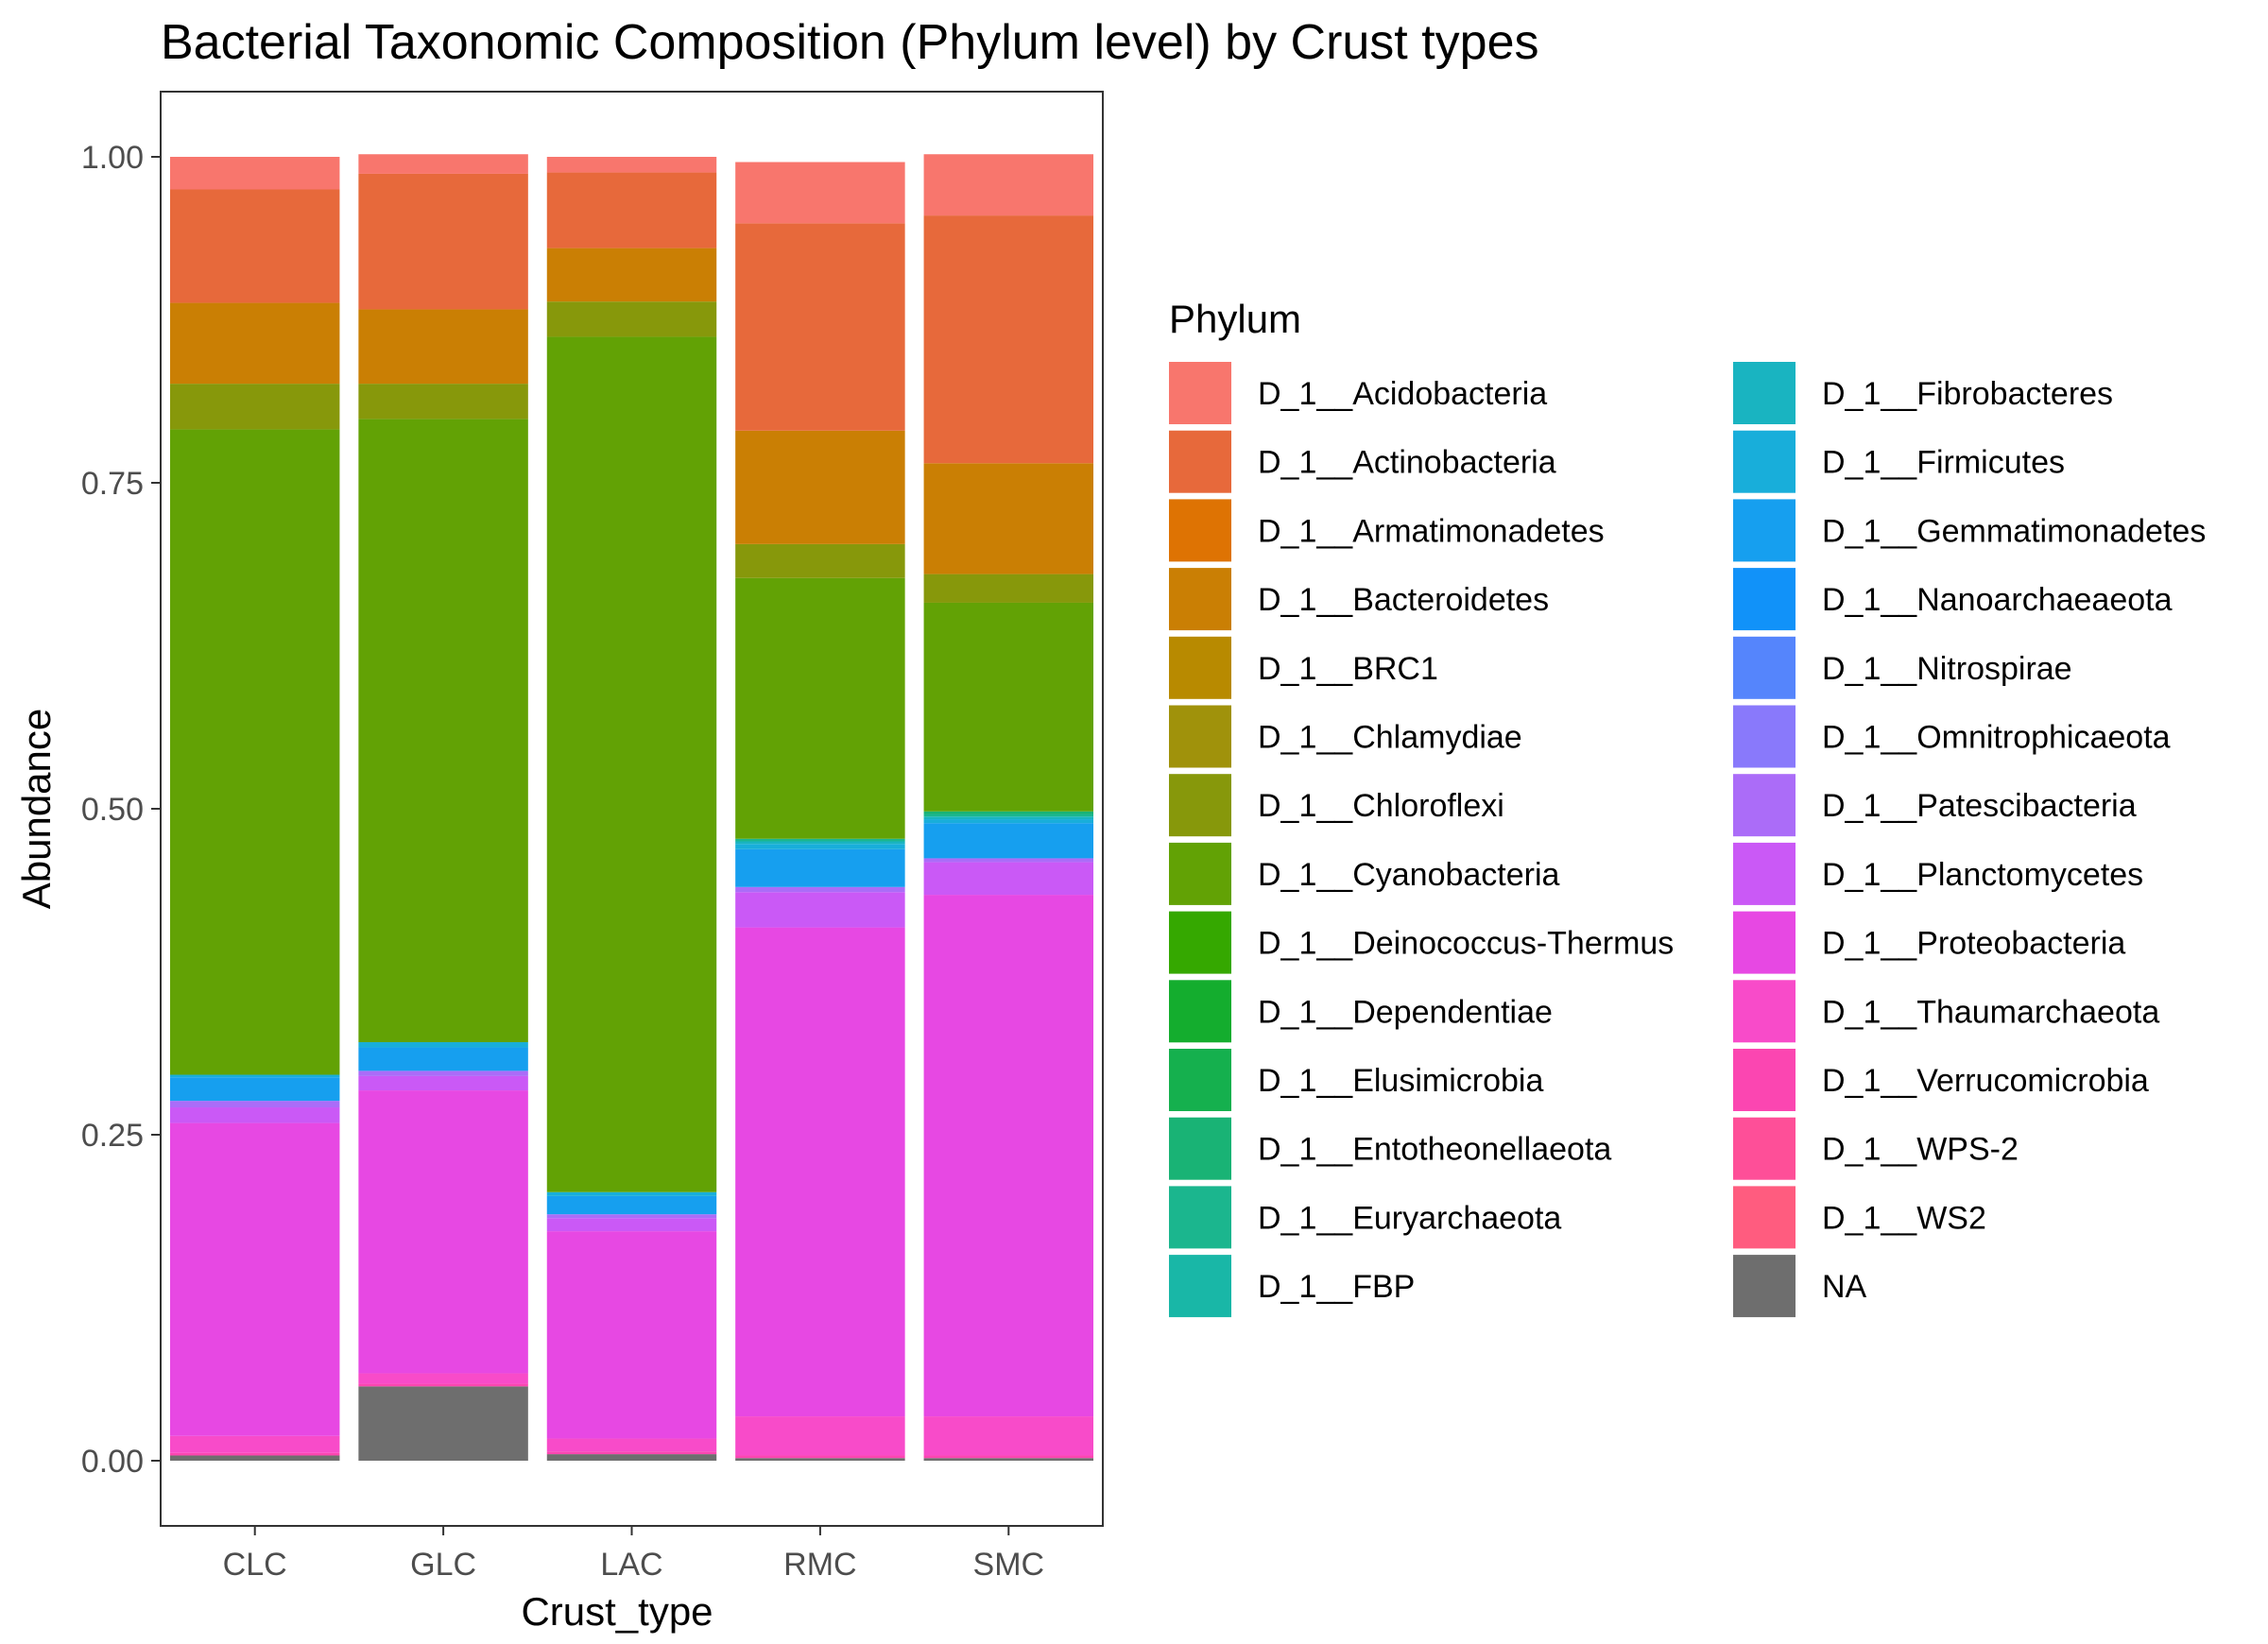  What do you see at coordinates (254, 246) in the screenshot?
I see `bar-segment: D_1__Actinobacteria — CLC: 0.087` at bounding box center [254, 246].